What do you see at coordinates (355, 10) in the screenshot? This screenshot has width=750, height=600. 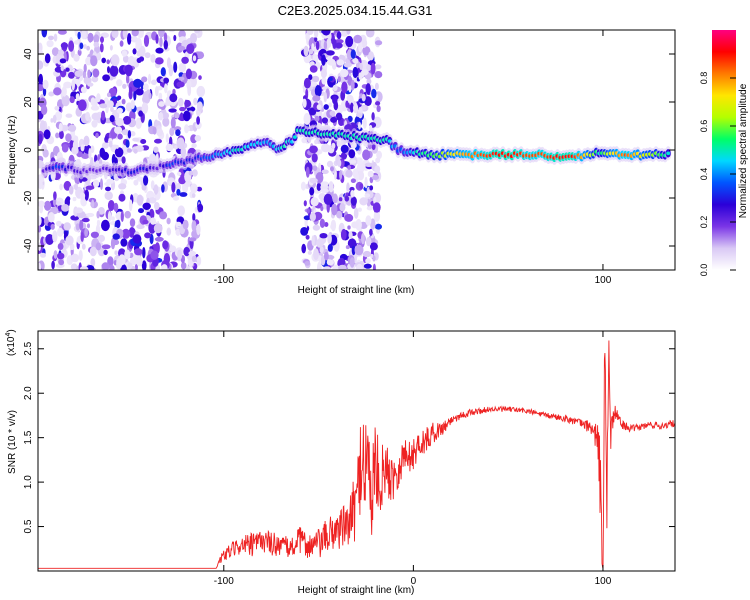 I see `figure-title: C2E3.2025.034.15.44.G31` at bounding box center [355, 10].